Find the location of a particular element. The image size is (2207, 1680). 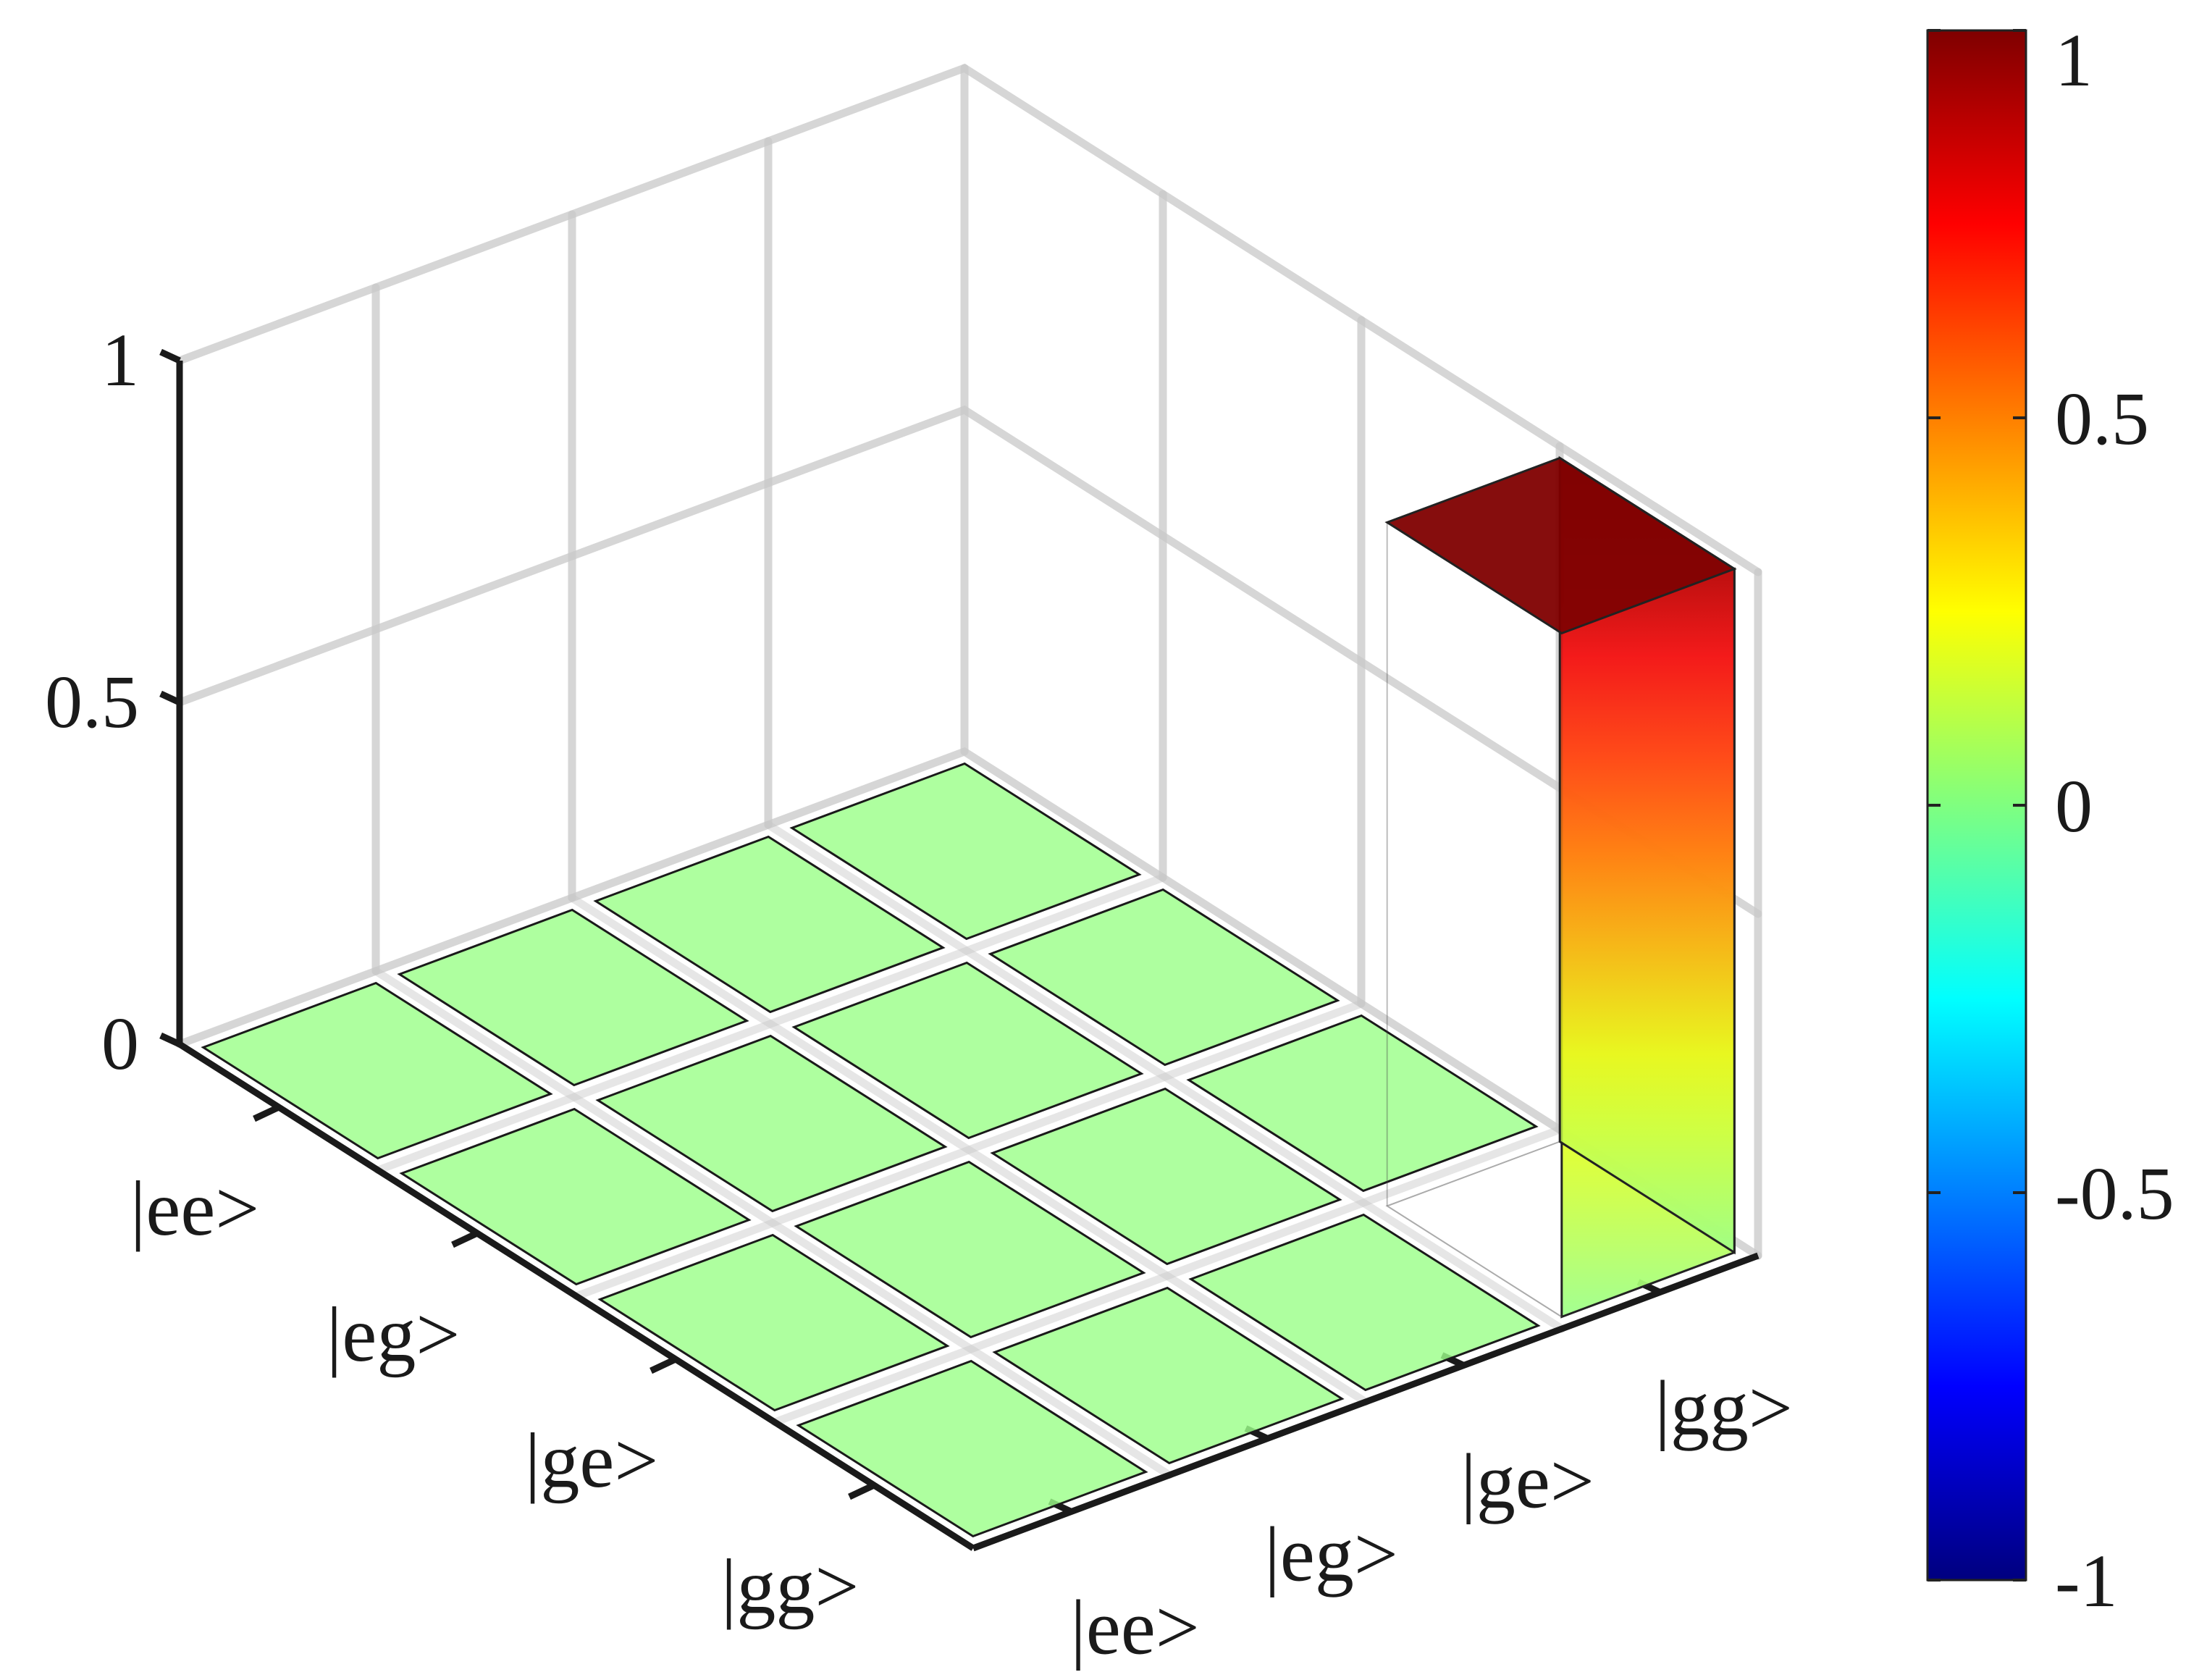

bar-|gg>-|gg> is located at coordinates (1561, 887).